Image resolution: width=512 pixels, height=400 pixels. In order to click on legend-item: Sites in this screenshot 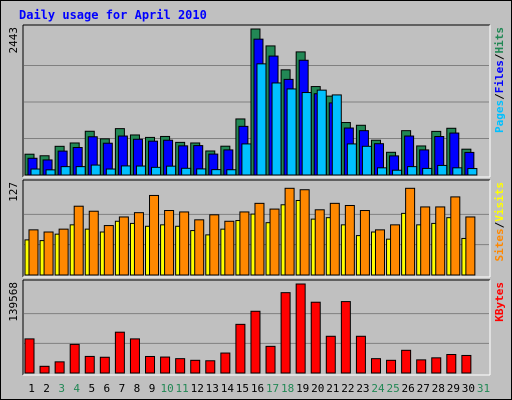, I will do `click(499, 244)`.